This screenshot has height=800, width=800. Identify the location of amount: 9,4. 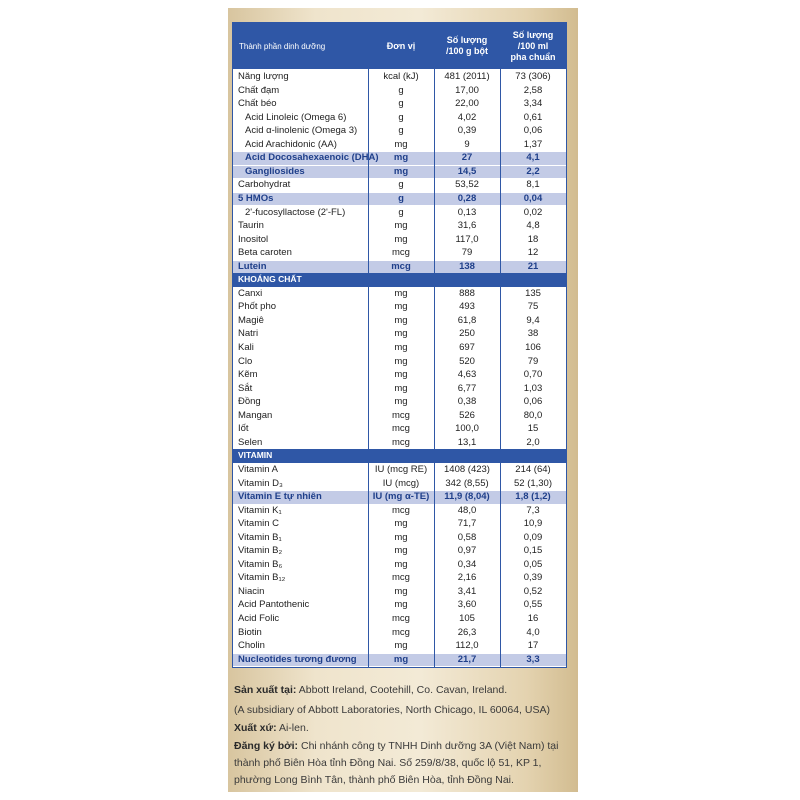
(533, 320).